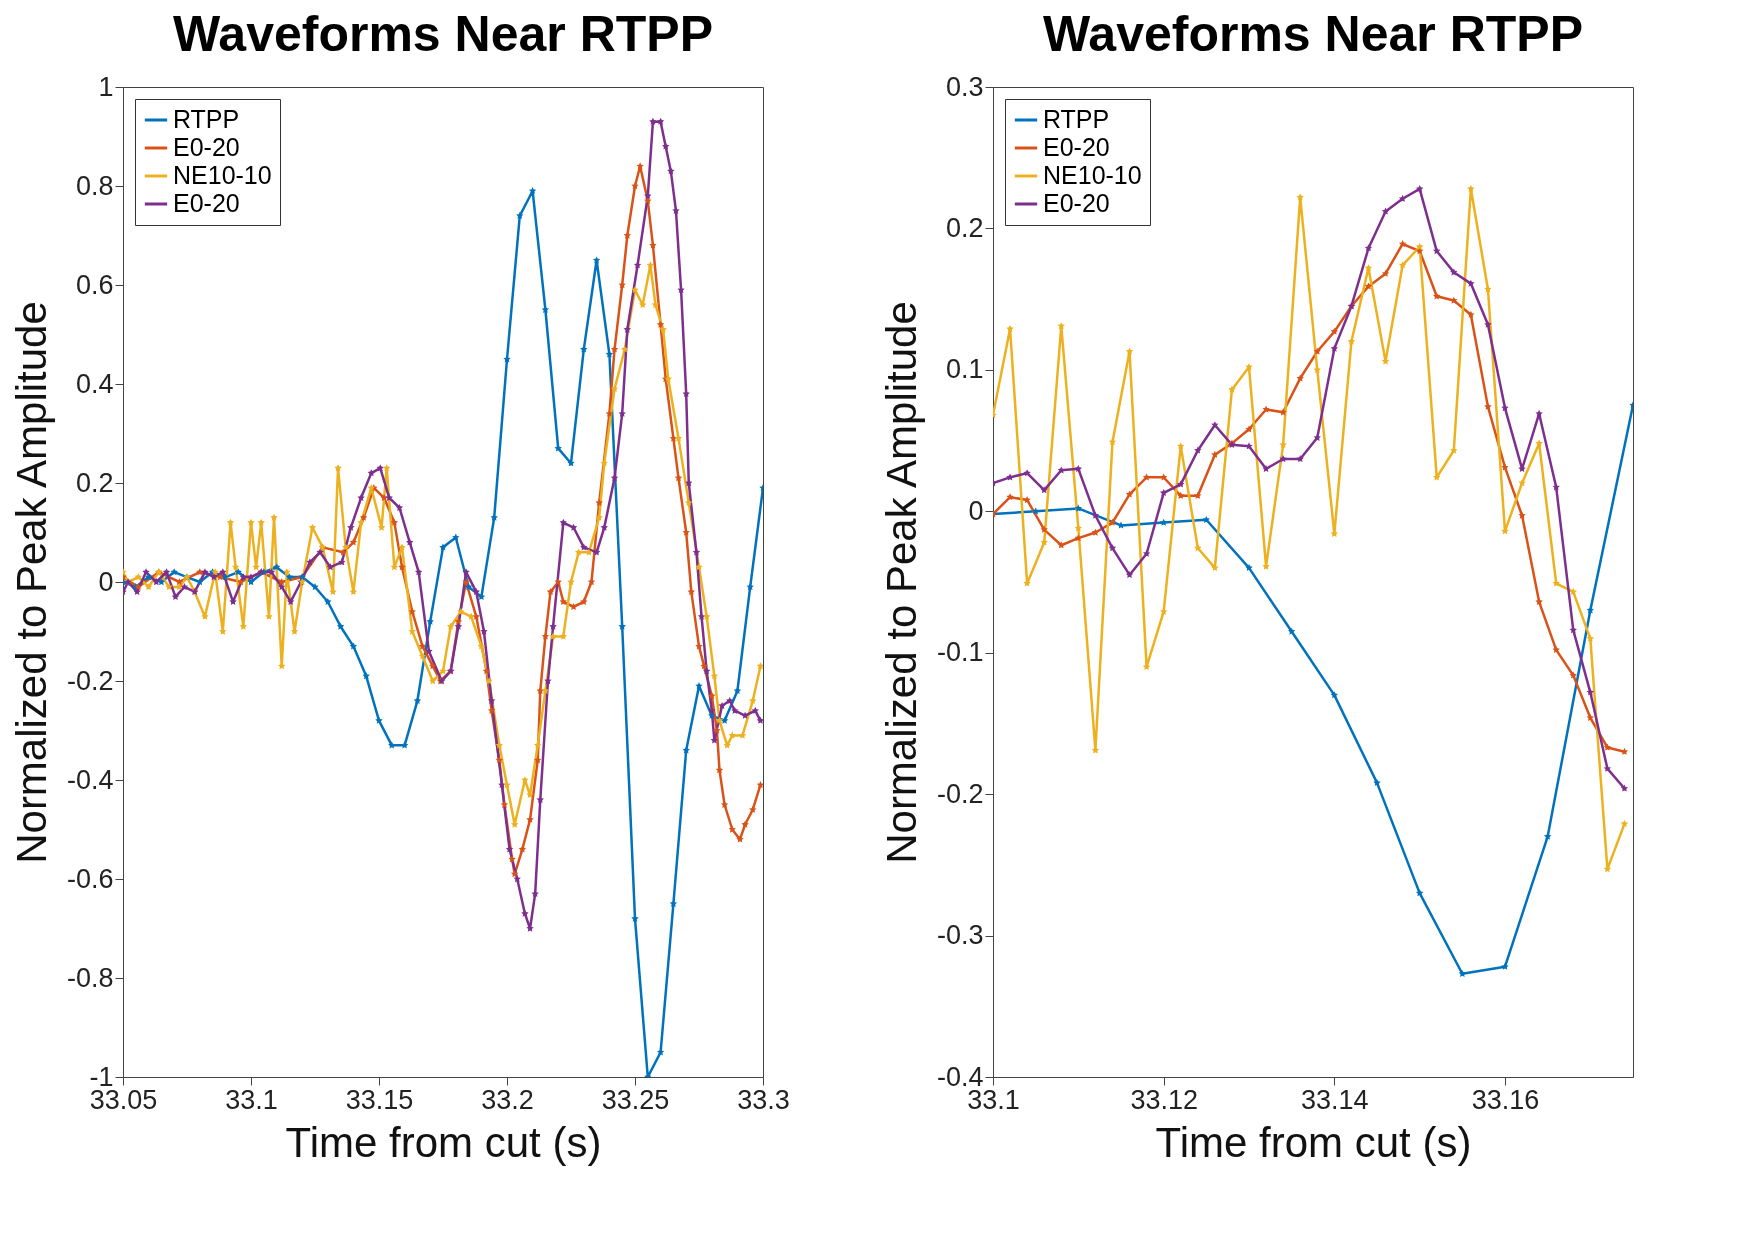  Describe the element at coordinates (964, 86) in the screenshot. I see `y-tick-label: 0.3` at that location.